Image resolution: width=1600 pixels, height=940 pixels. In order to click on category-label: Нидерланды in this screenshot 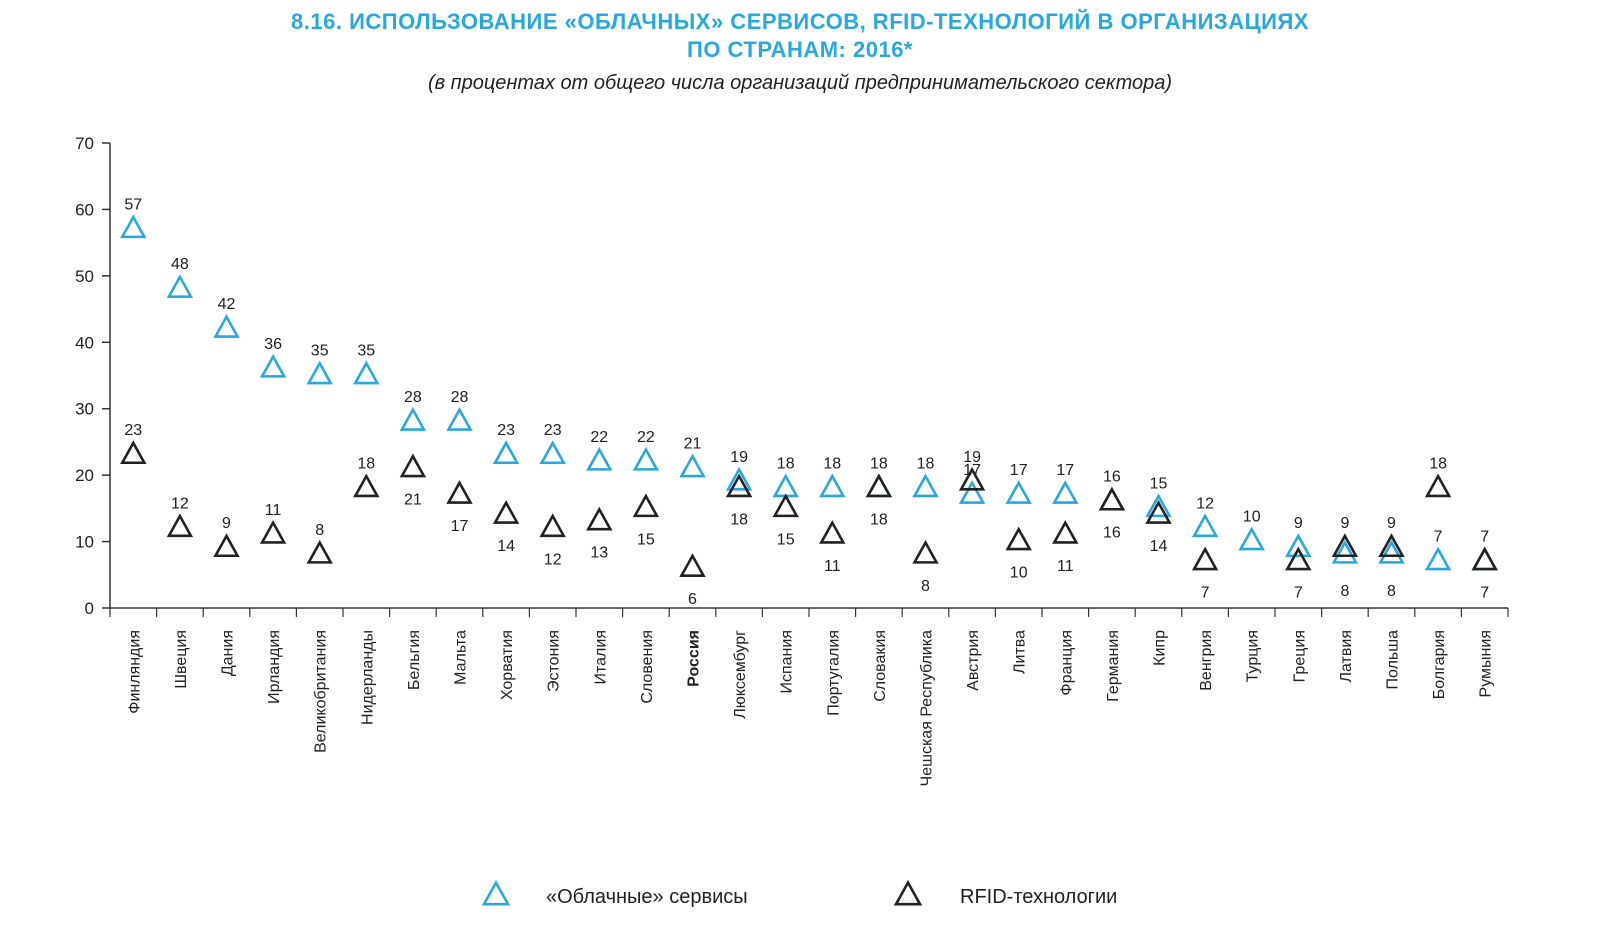, I will do `click(367, 677)`.